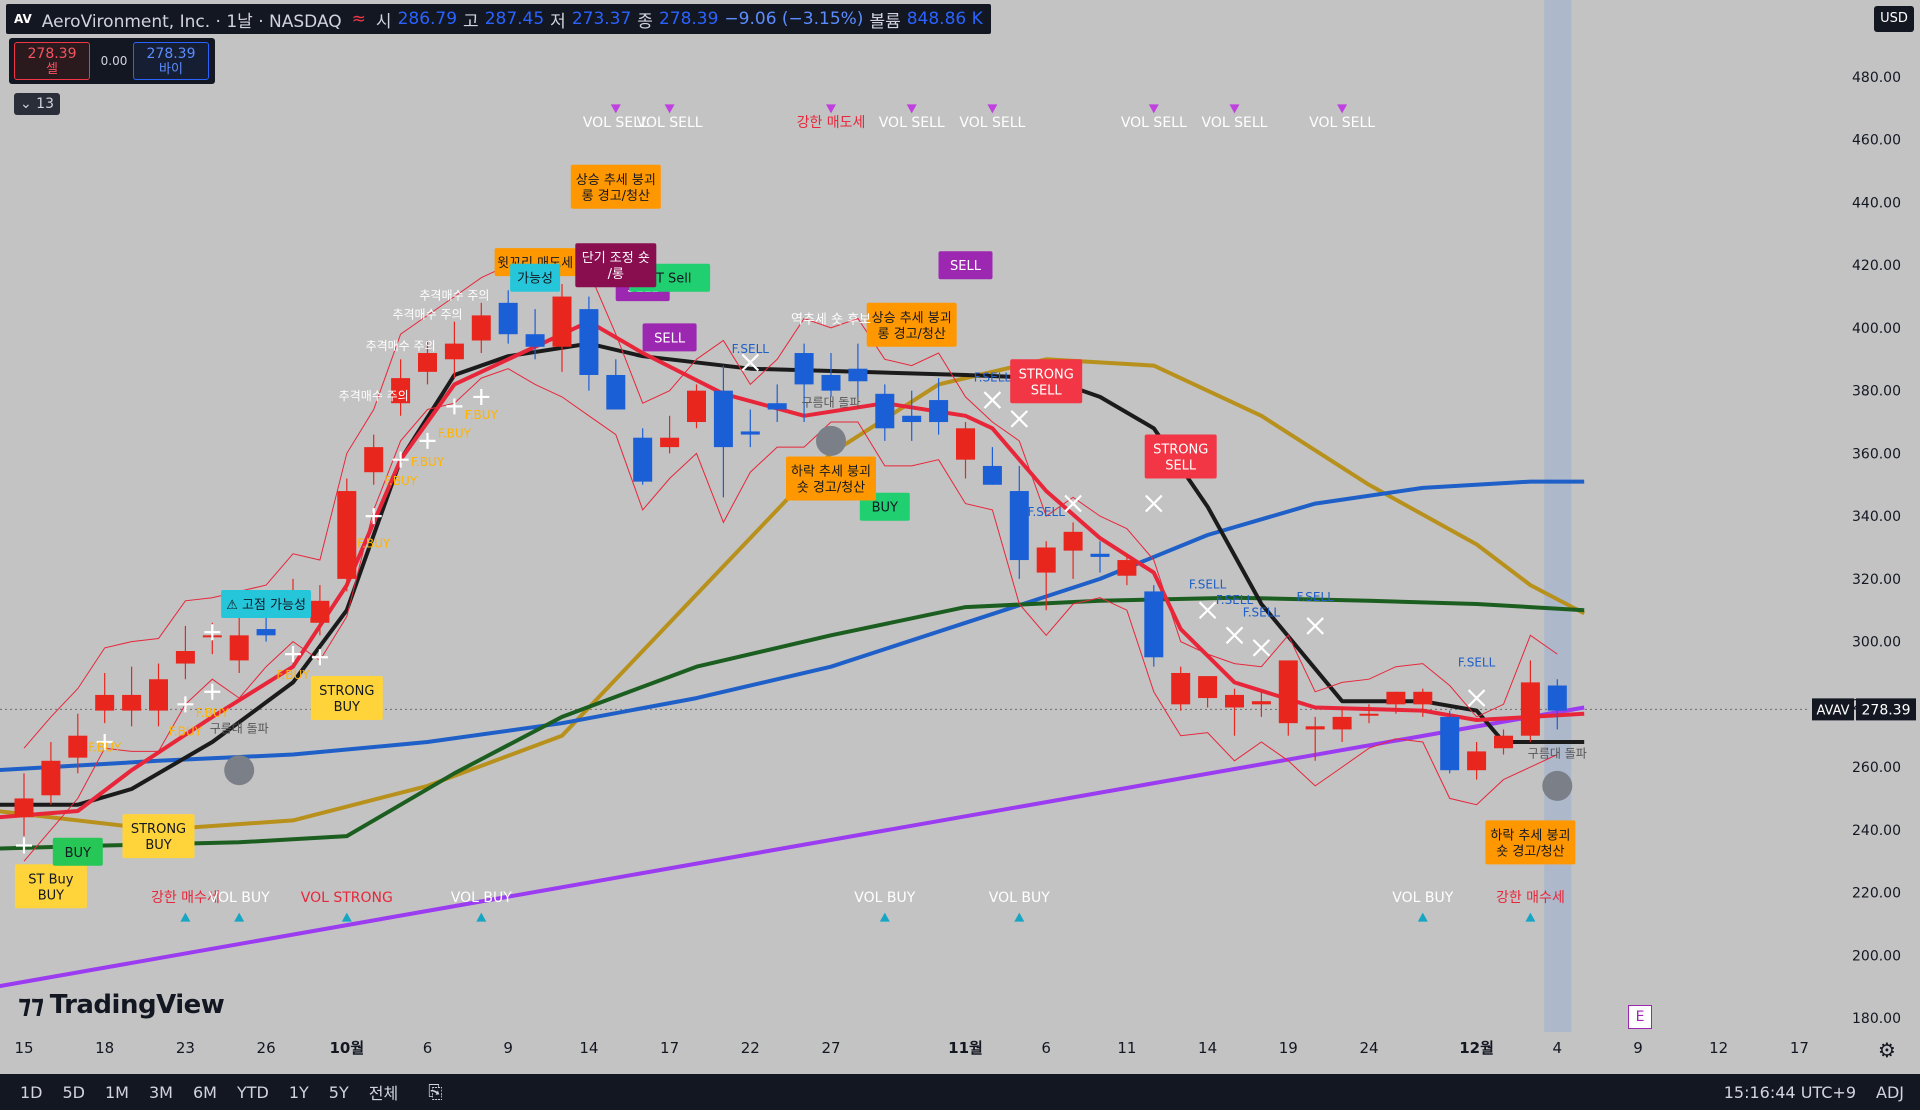 The width and height of the screenshot is (1920, 1110). I want to click on currency-button: USD, so click(1894, 19).